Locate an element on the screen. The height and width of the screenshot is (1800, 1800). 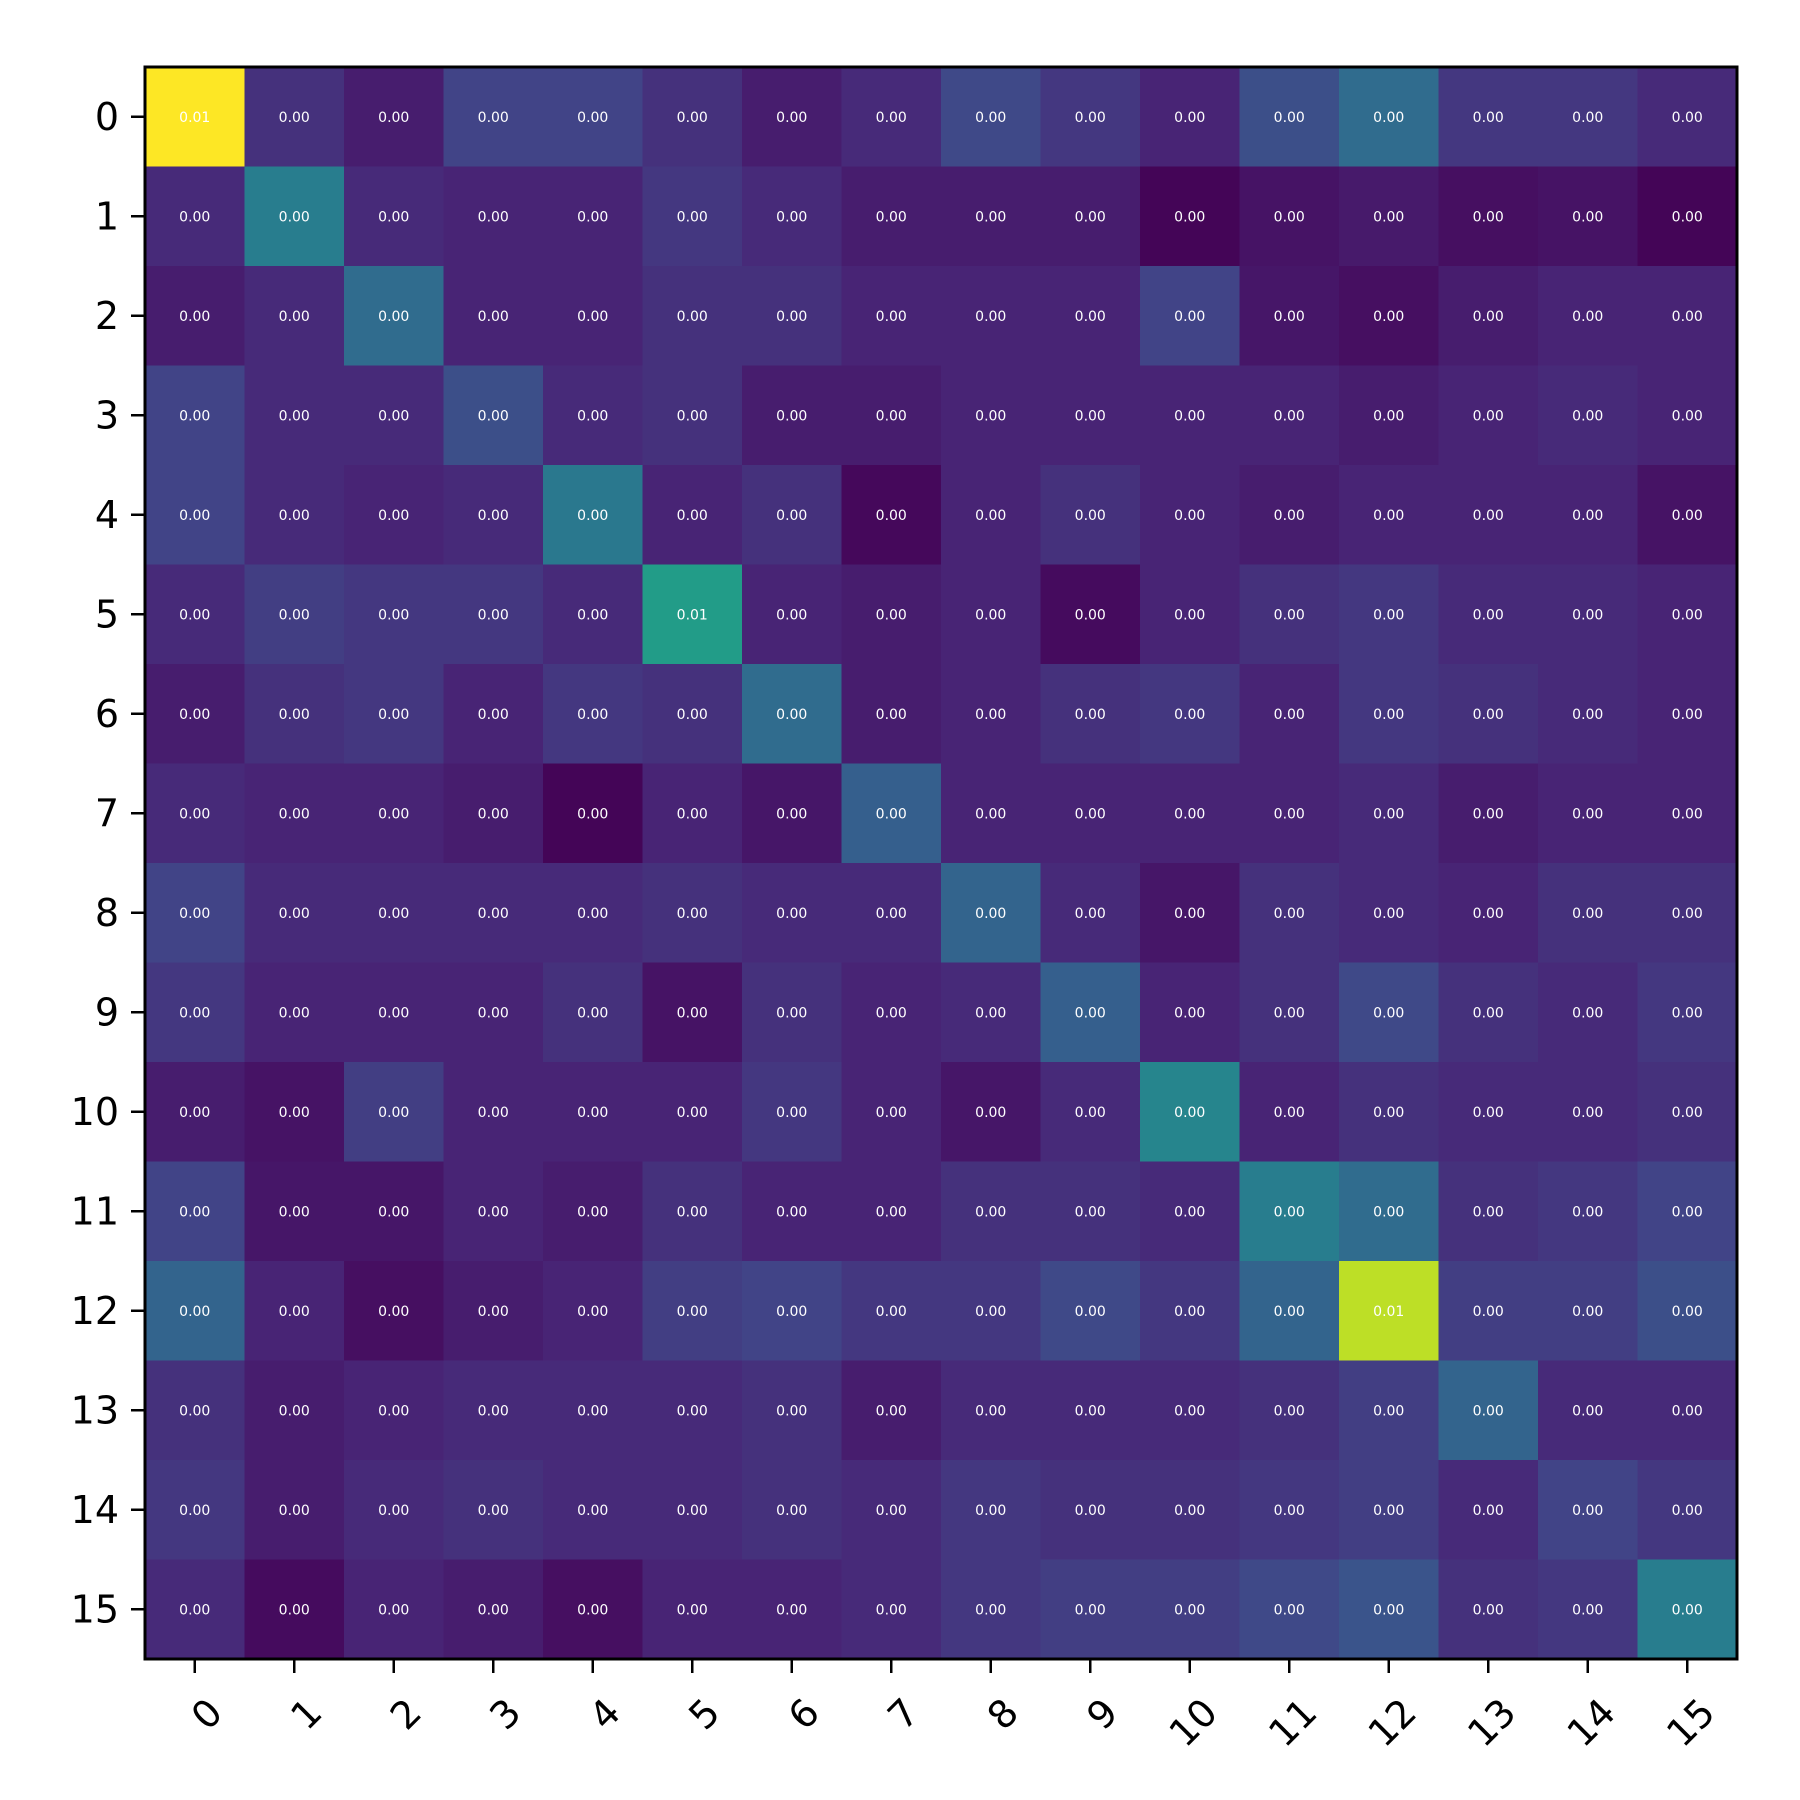
heatmap-cell-r6-c9 is located at coordinates (1090, 714).